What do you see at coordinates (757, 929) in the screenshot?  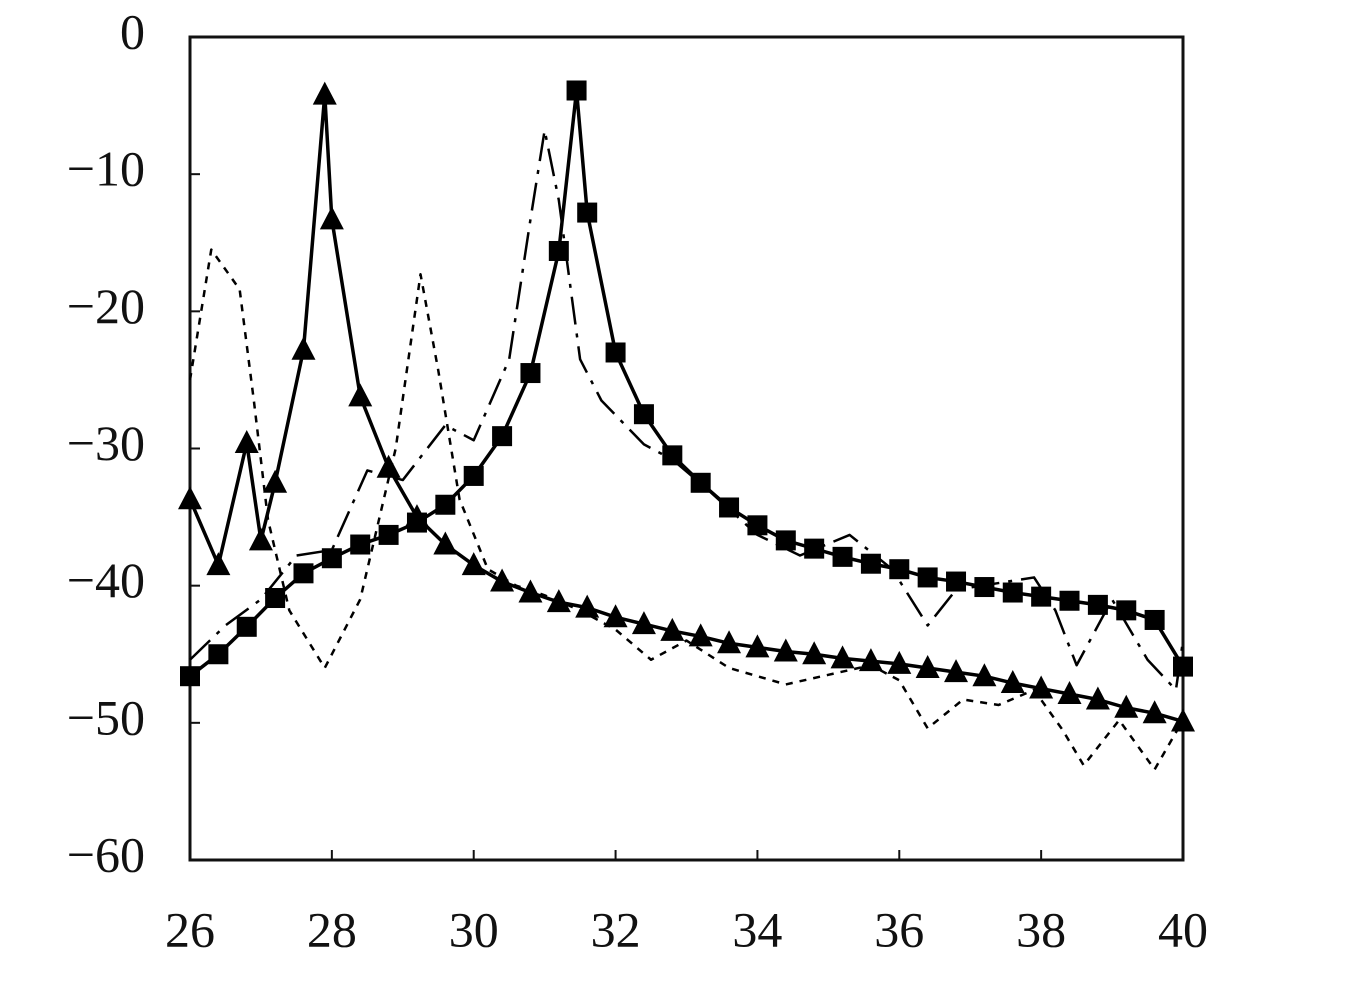 I see `x-tick-label: 34` at bounding box center [757, 929].